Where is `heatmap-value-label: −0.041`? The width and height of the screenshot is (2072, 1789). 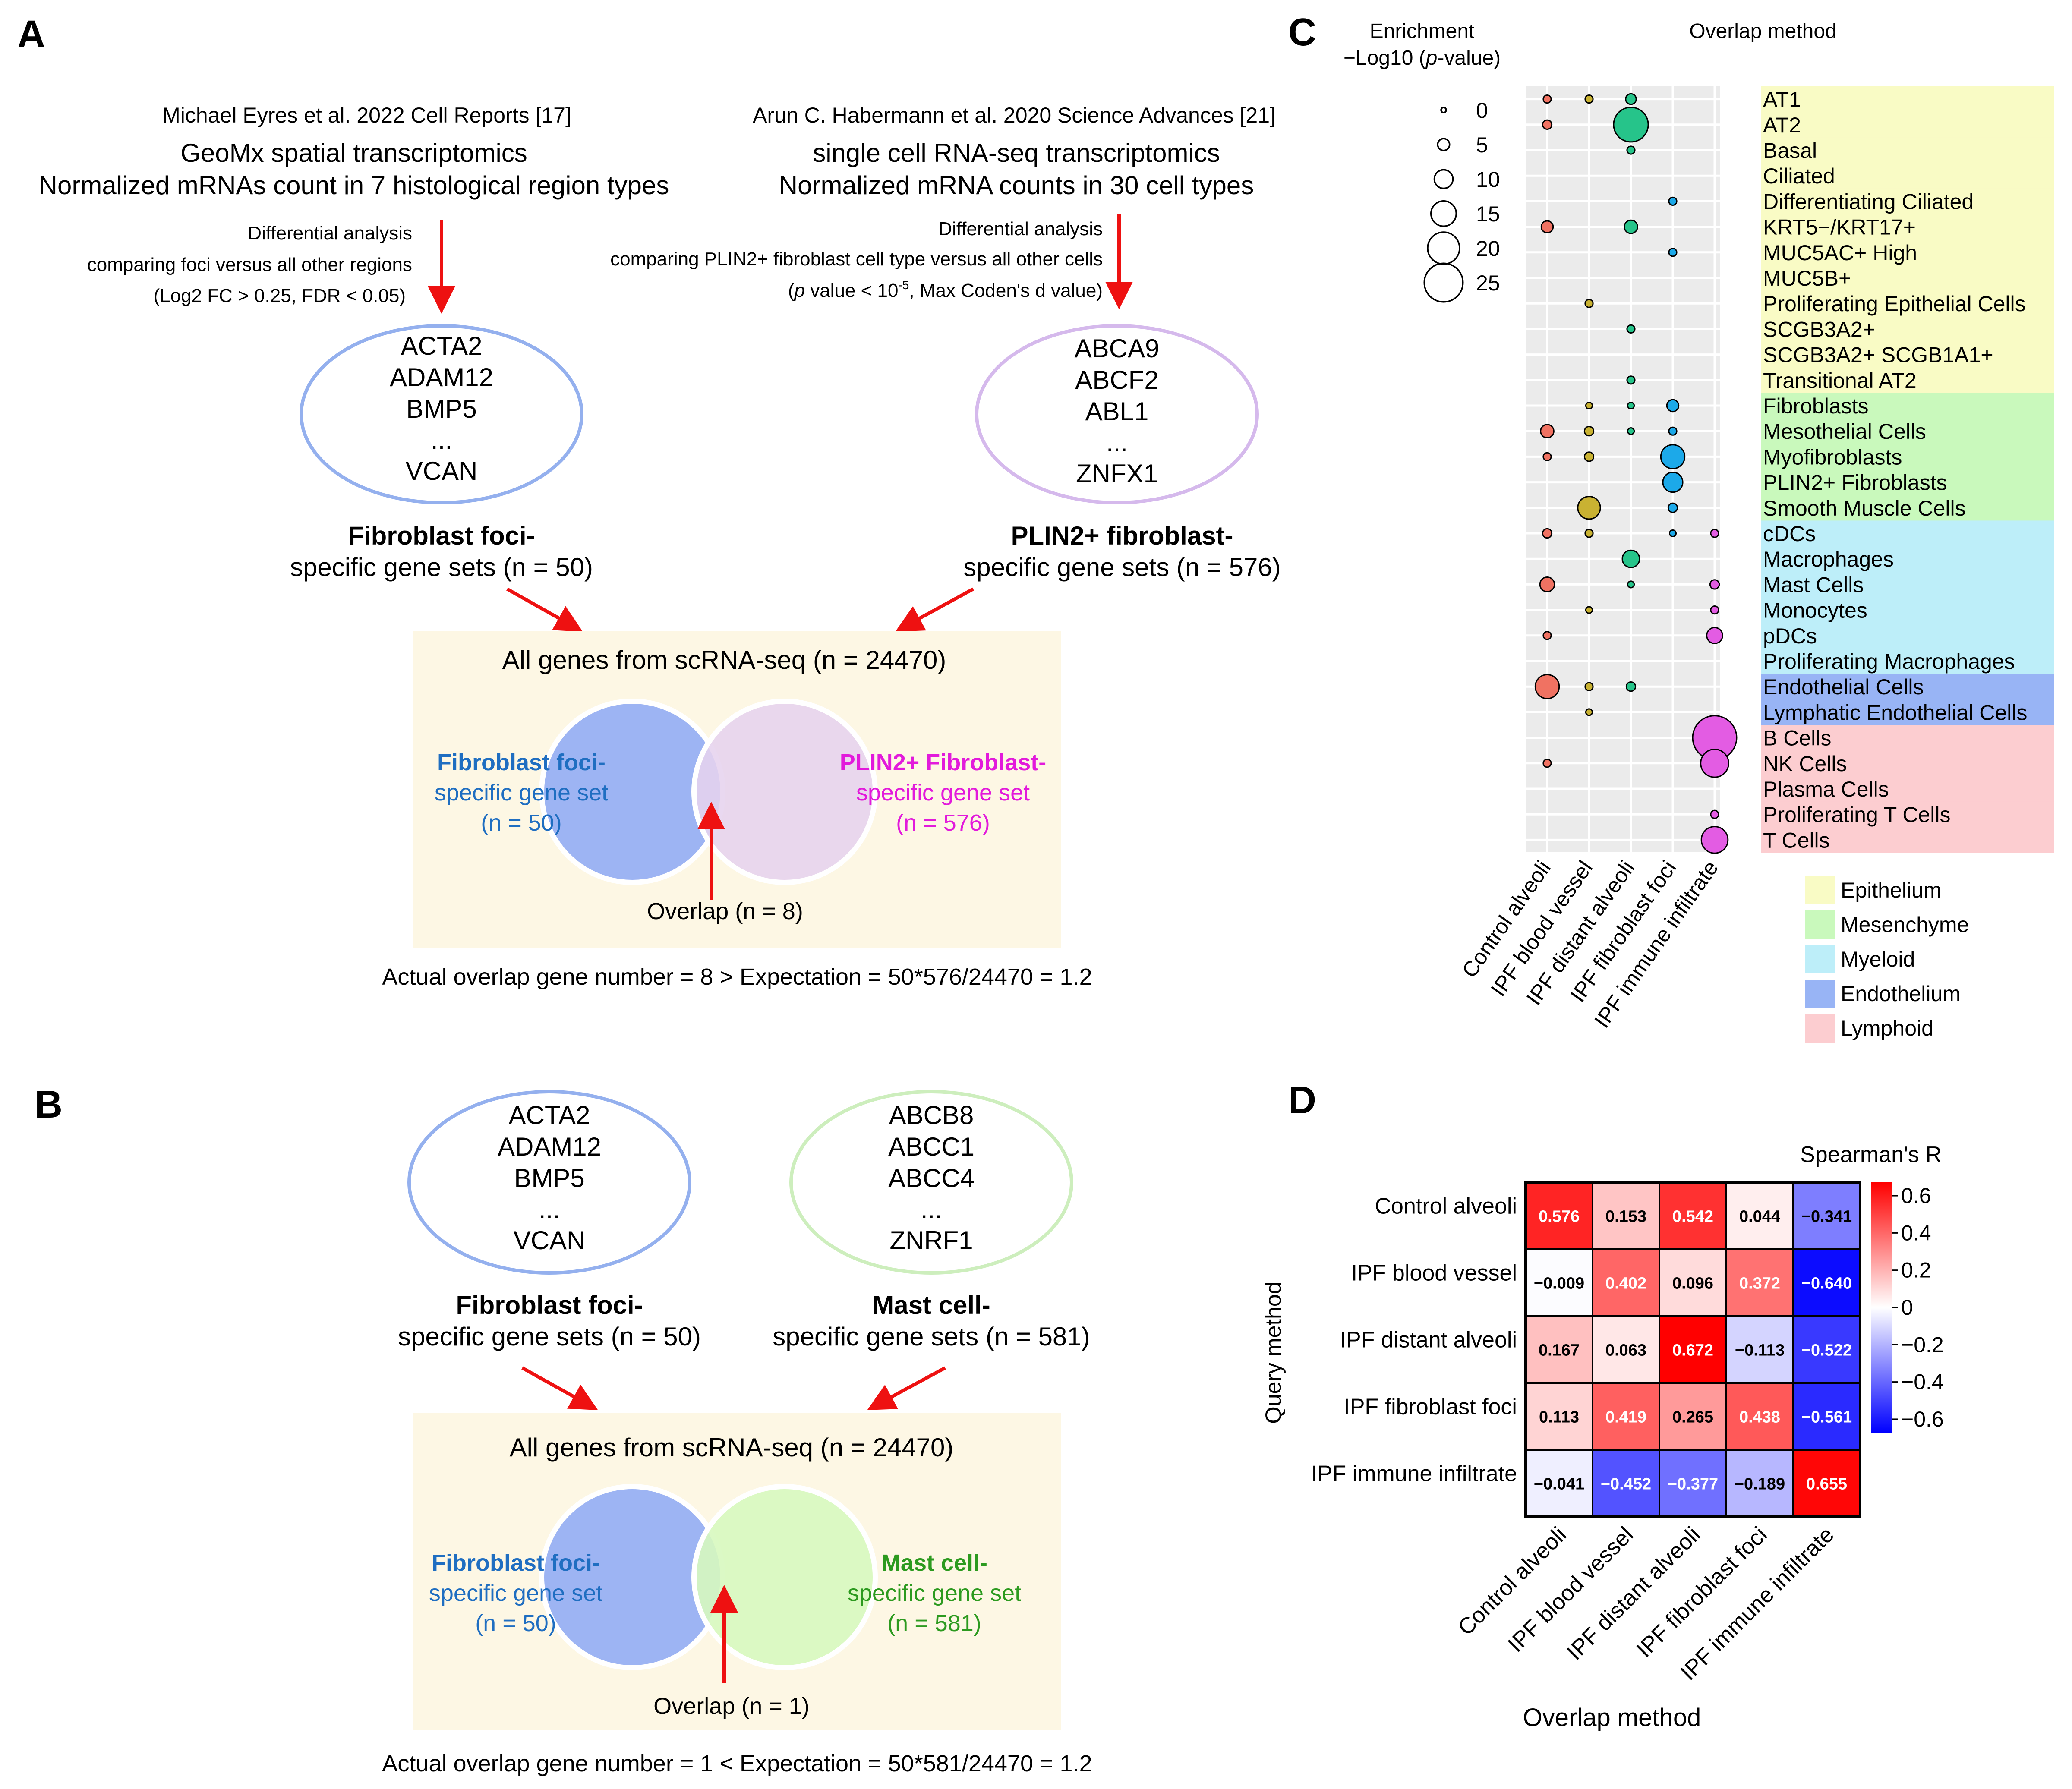
heatmap-value-label: −0.041 is located at coordinates (1559, 1484).